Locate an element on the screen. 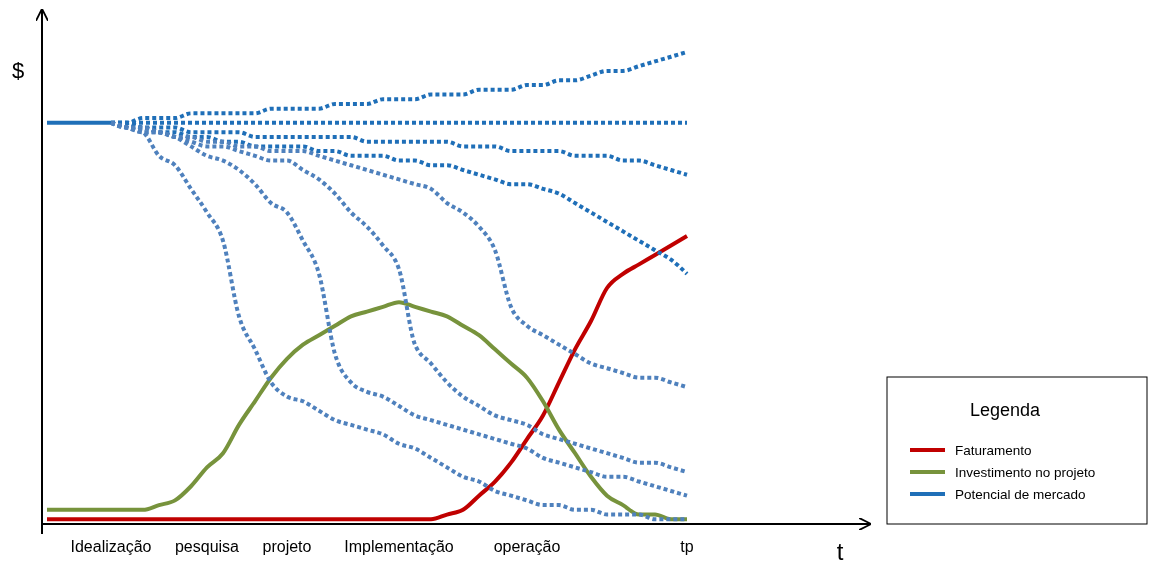  x-tick-label: pesquisa is located at coordinates (207, 546).